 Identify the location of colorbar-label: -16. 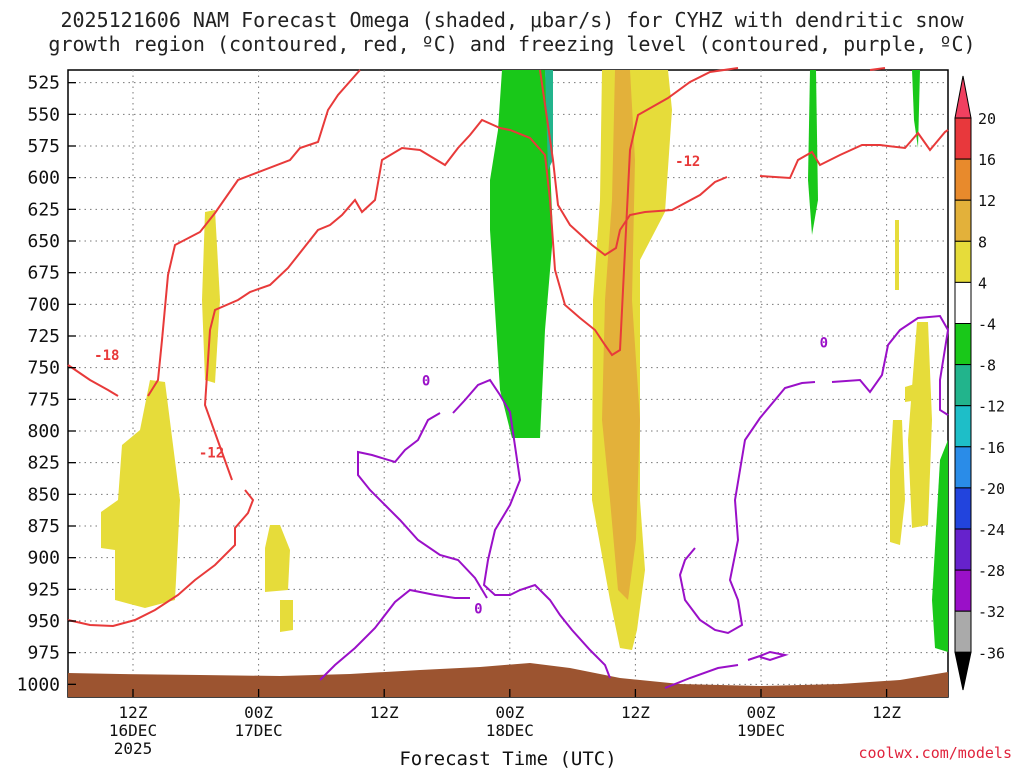
(991, 448).